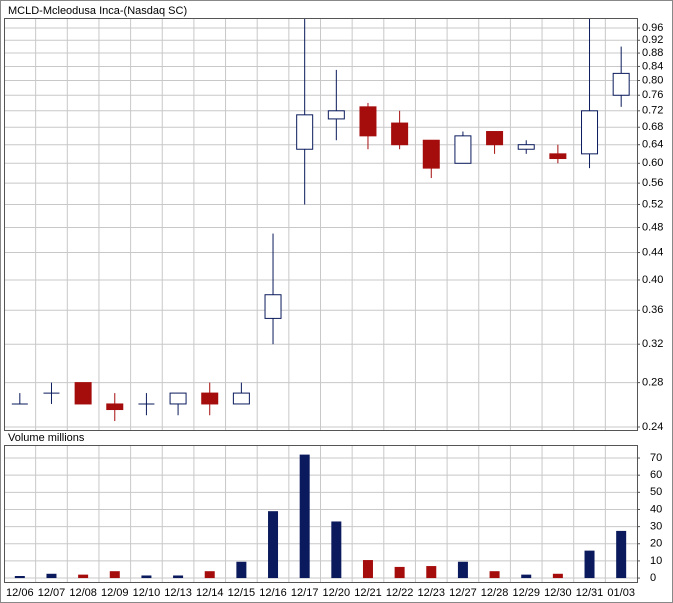 This screenshot has height=603, width=673. What do you see at coordinates (463, 593) in the screenshot?
I see `x-tick-label: 12/27` at bounding box center [463, 593].